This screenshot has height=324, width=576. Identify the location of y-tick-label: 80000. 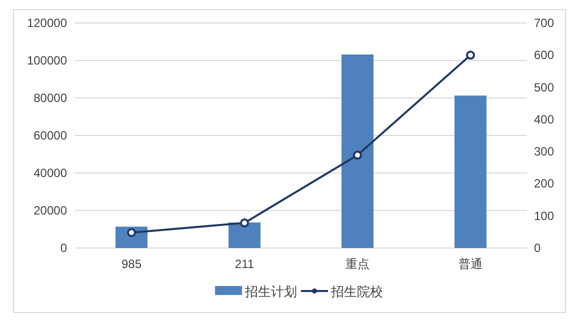
(51, 98).